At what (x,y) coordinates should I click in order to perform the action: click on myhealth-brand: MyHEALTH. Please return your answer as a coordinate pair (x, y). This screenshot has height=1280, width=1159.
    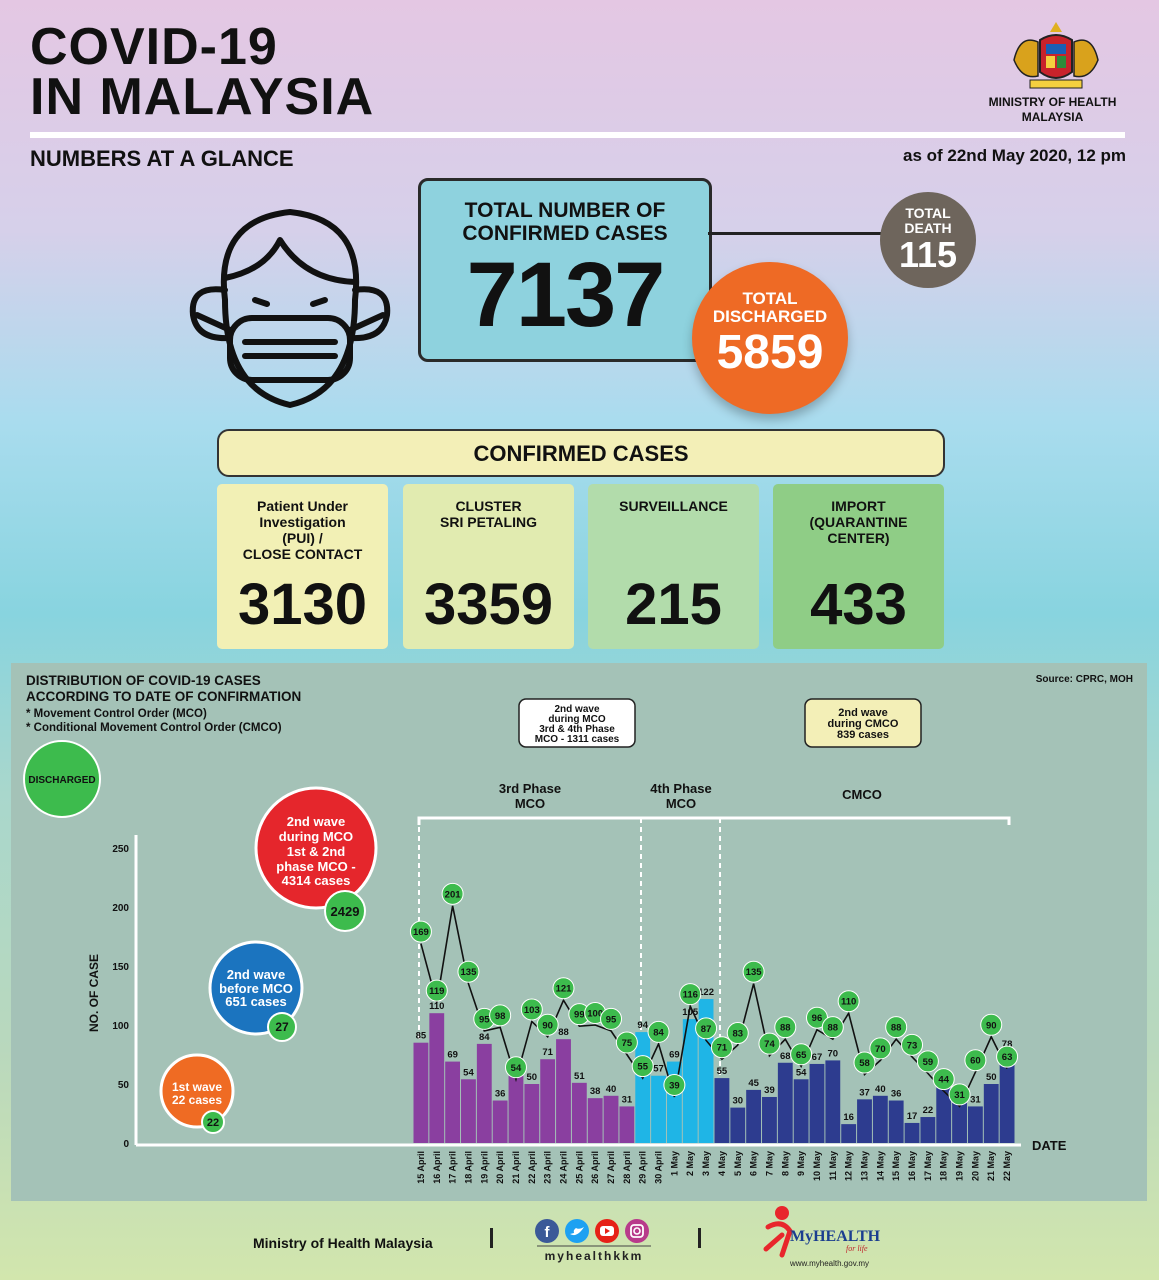
    Looking at the image, I should click on (835, 1236).